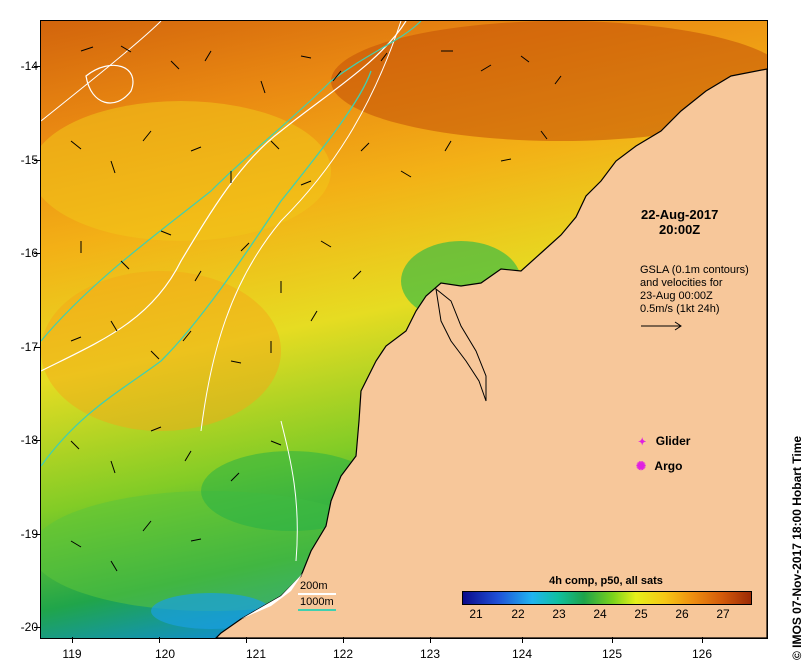  Describe the element at coordinates (676, 296) in the screenshot. I see `gsla-note-line: 23-Aug 00:00Z` at that location.